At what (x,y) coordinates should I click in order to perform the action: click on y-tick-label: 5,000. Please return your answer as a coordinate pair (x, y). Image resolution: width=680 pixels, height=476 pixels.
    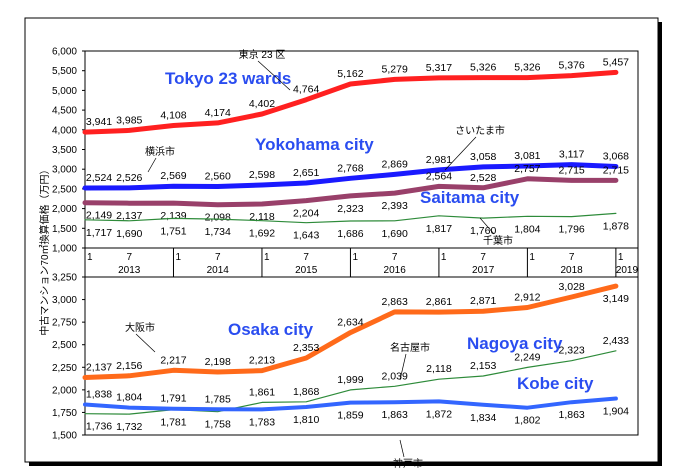
    Looking at the image, I should click on (64, 91).